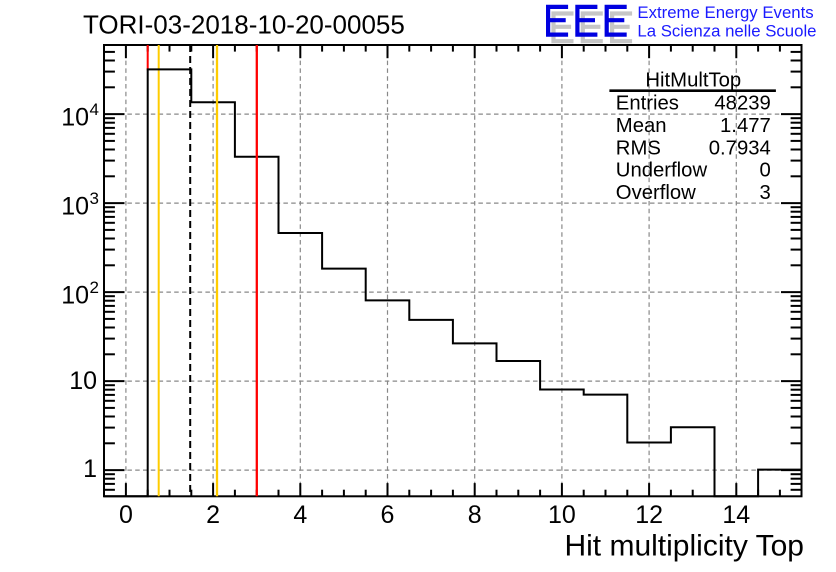 Image resolution: width=836 pixels, height=572 pixels. What do you see at coordinates (647, 104) in the screenshot?
I see `svg-text: Entries` at bounding box center [647, 104].